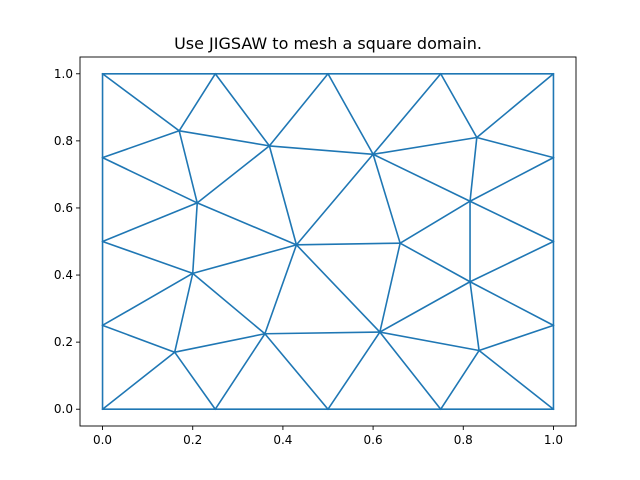  What do you see at coordinates (63, 74) in the screenshot?
I see `y-tick-label: 1.0` at bounding box center [63, 74].